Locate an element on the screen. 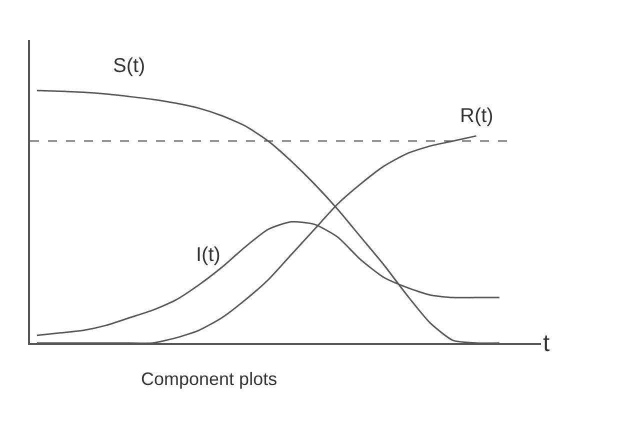 This screenshot has height=423, width=621. series-label: I(t) is located at coordinates (208, 255).